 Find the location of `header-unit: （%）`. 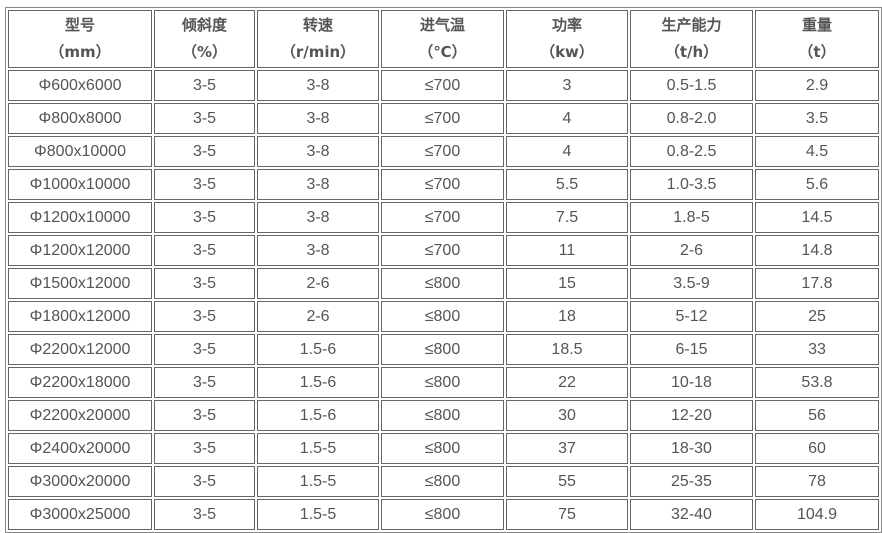

header-unit: （%） is located at coordinates (204, 52).